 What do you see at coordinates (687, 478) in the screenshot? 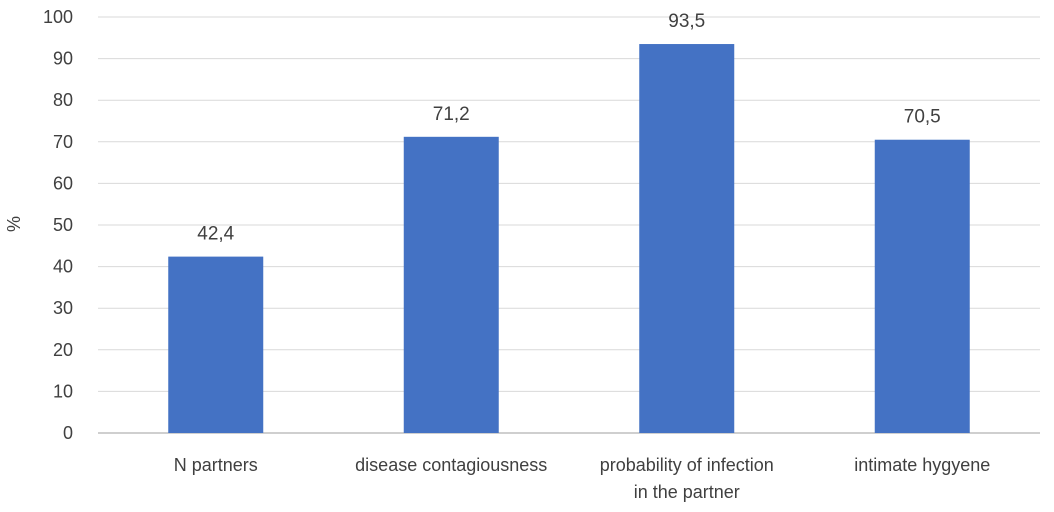
I see `x-tick-label: probability of infection in the partner` at bounding box center [687, 478].